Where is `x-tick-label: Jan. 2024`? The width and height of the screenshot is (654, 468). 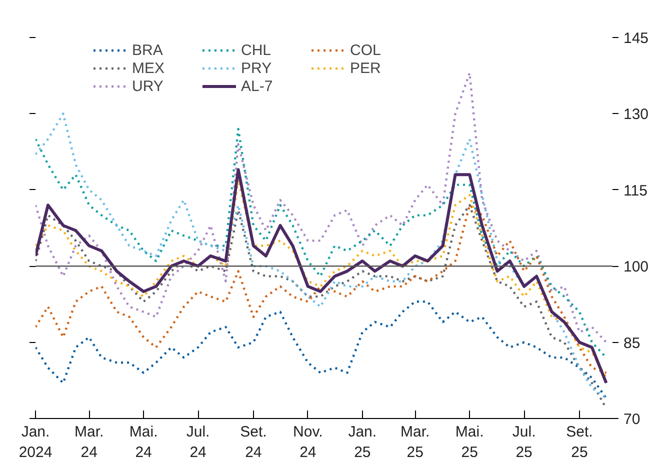 x-tick-label: Jan. 2024 is located at coordinates (35, 442).